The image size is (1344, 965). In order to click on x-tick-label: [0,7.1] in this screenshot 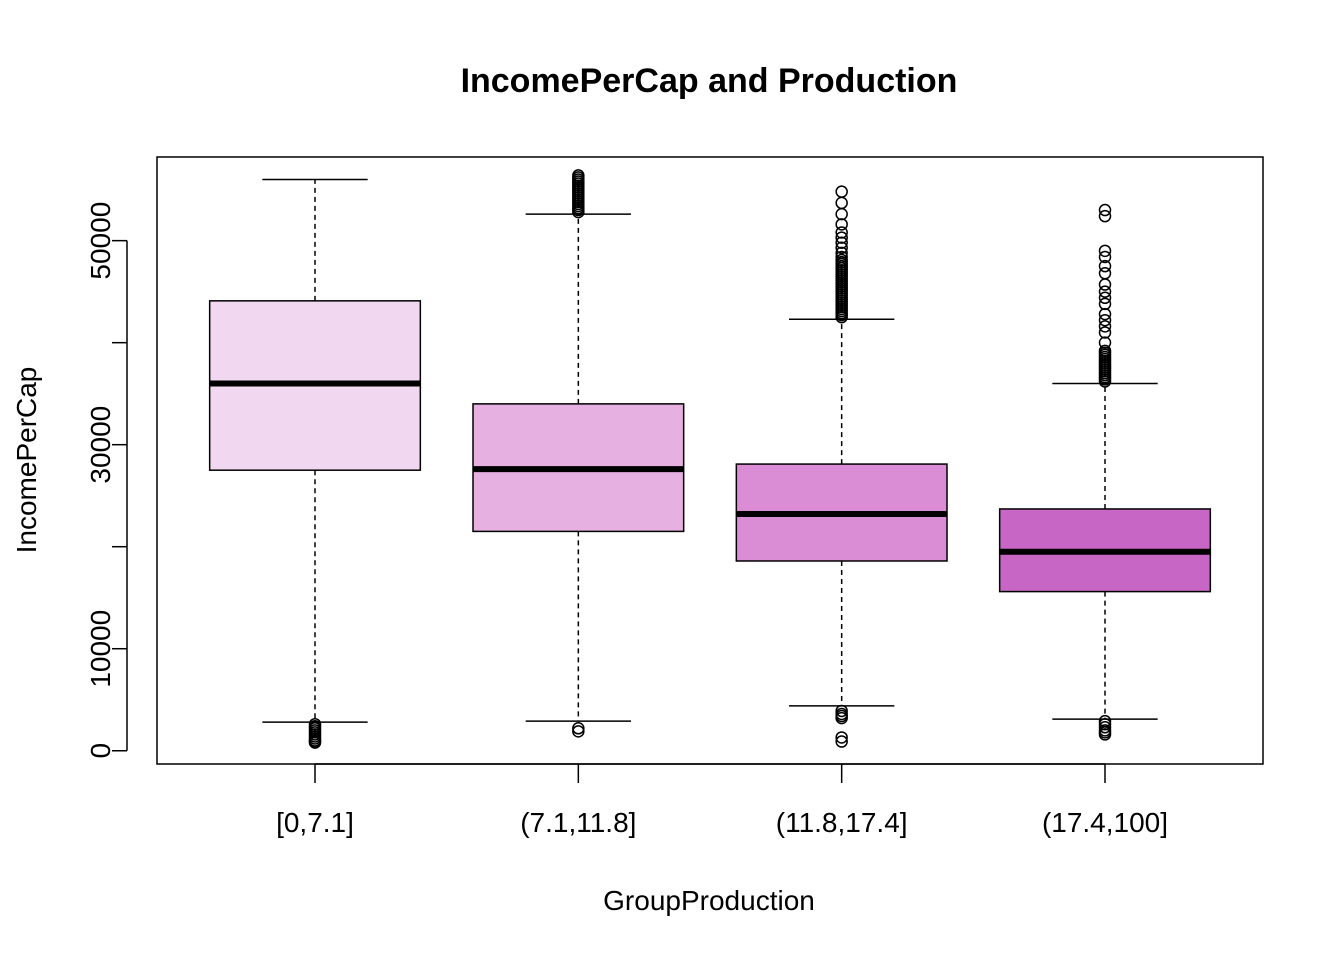, I will do `click(315, 822)`.